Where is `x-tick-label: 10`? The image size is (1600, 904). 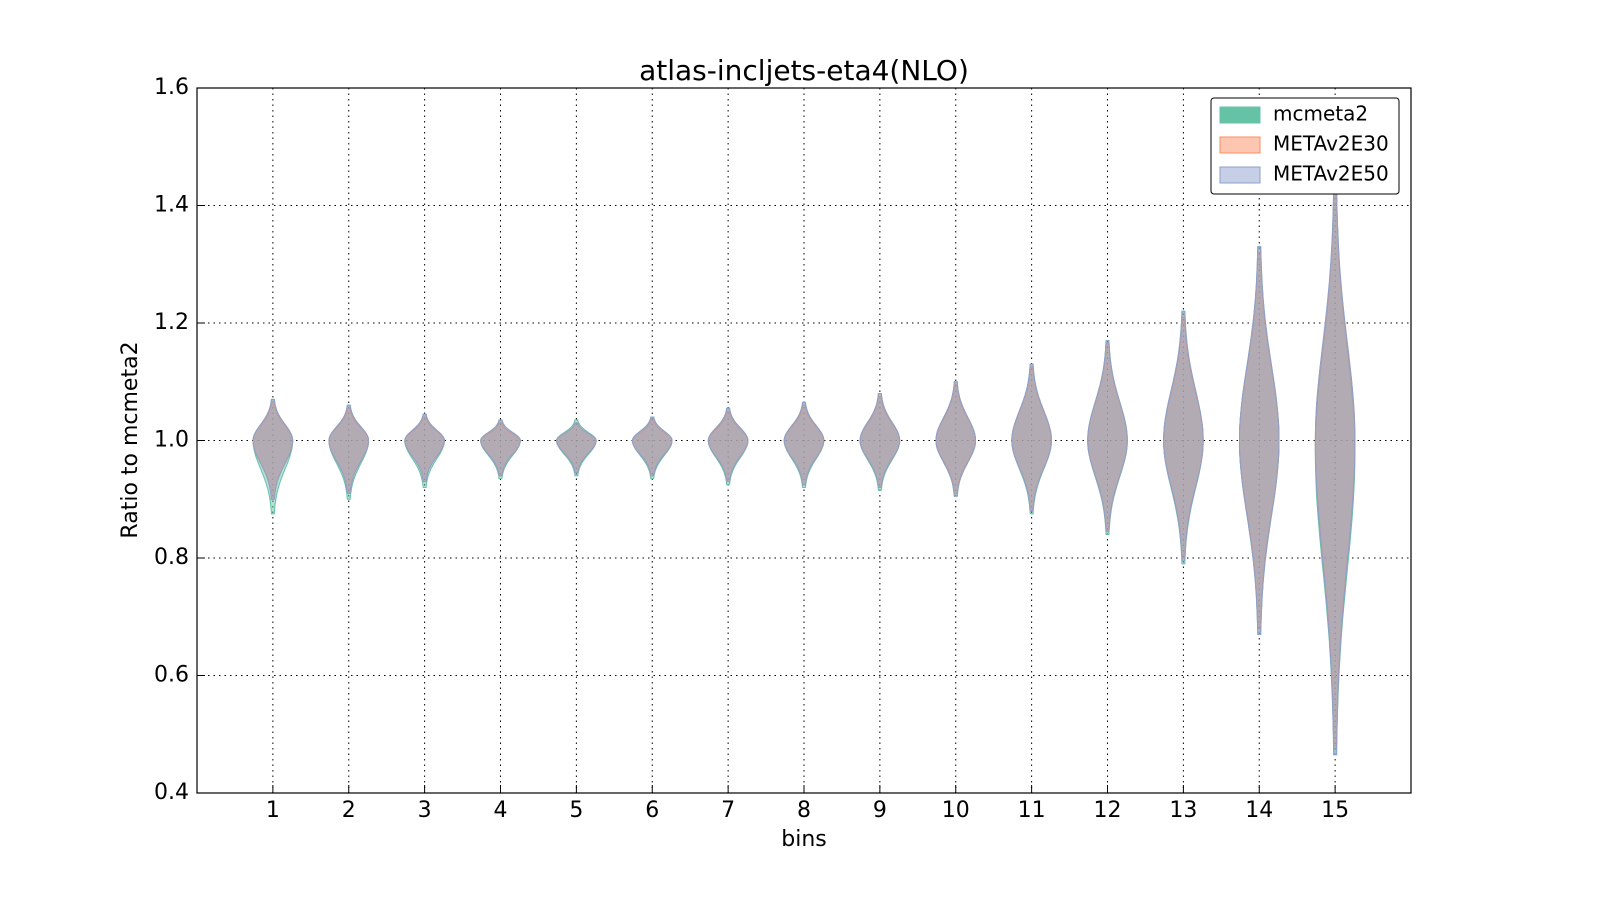
x-tick-label: 10 is located at coordinates (956, 810).